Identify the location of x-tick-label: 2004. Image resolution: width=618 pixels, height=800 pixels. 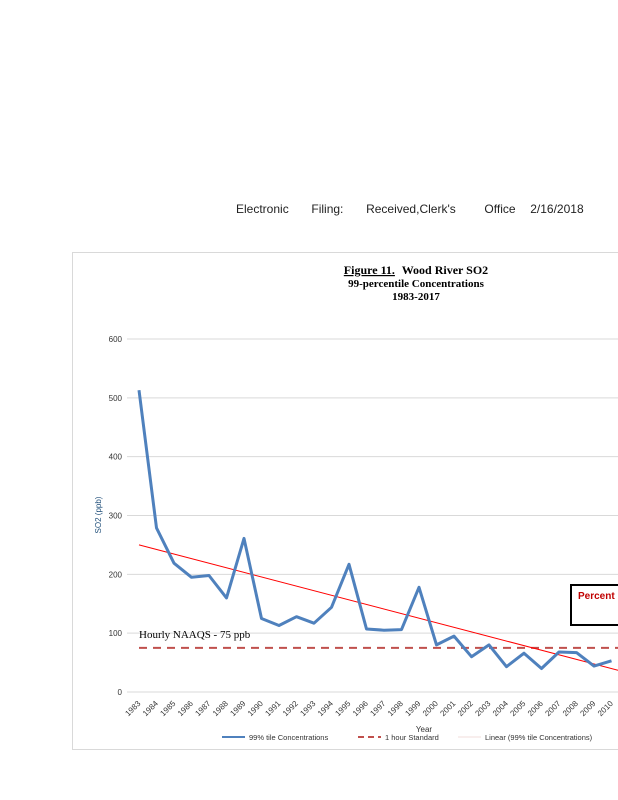
(500, 708).